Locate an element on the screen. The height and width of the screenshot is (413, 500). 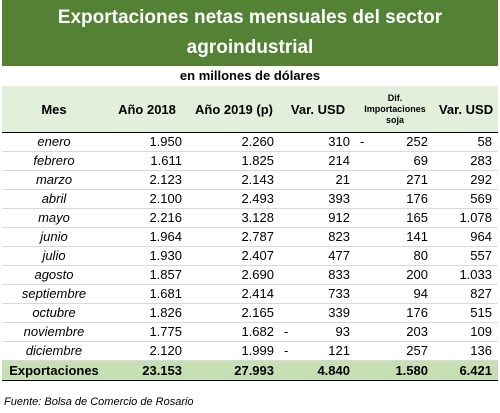
cell-dif-importaciones: 94 is located at coordinates (395, 294).